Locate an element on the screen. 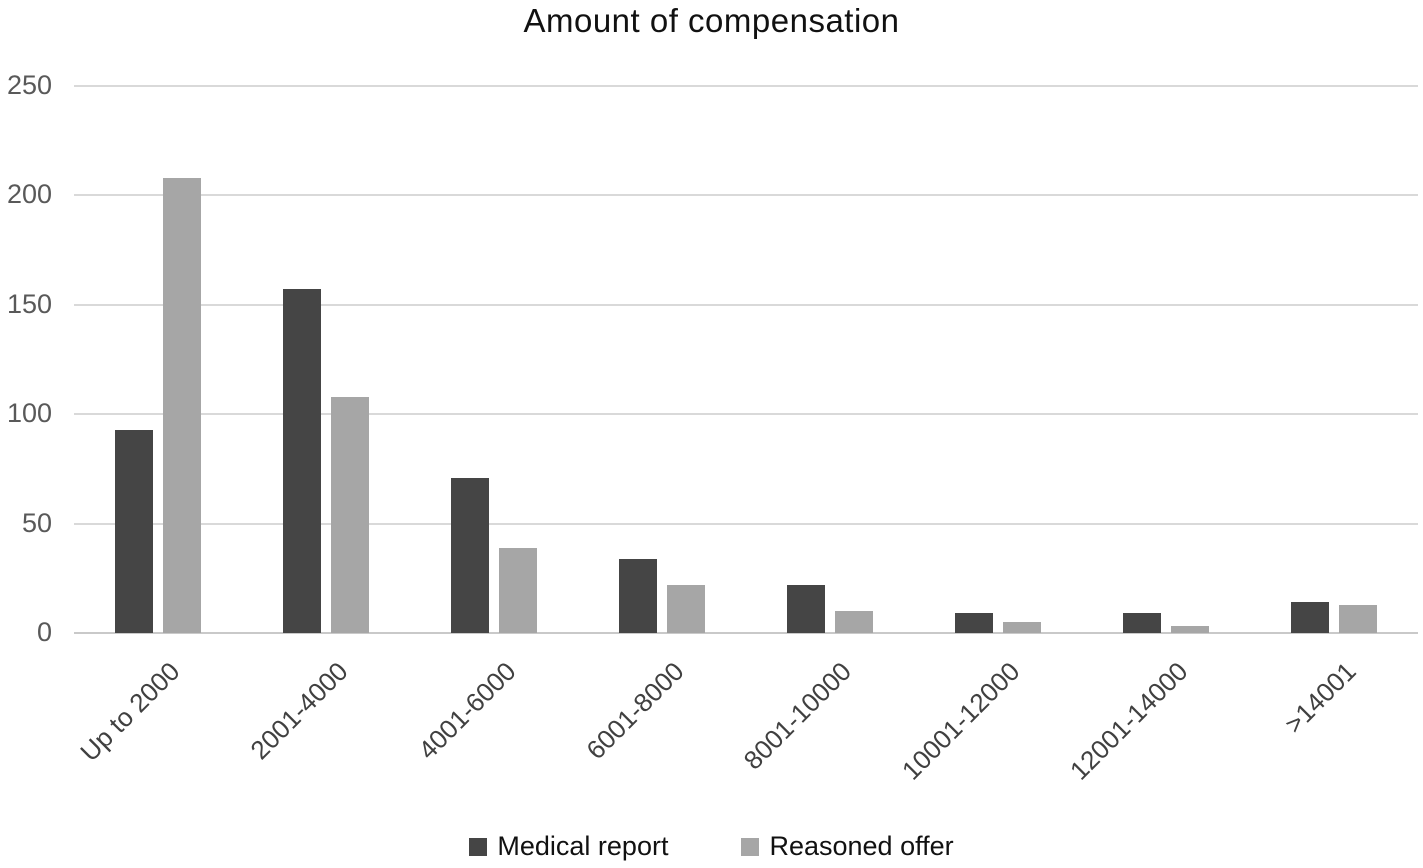  legend-item-medical-report: Medical report is located at coordinates (568, 846).